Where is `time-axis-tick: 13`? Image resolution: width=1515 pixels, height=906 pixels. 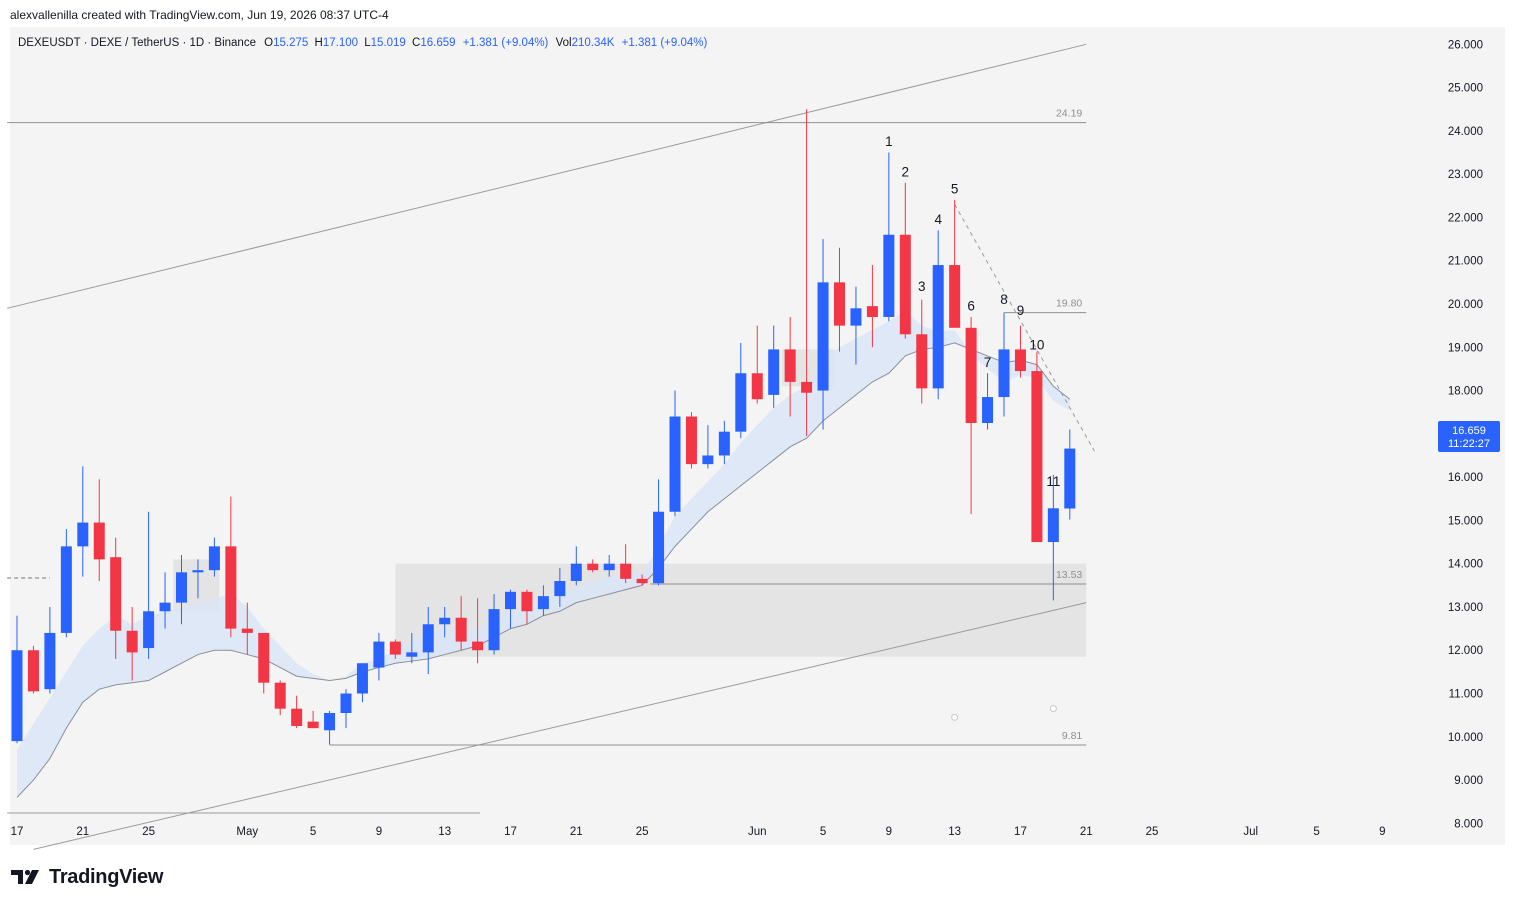
time-axis-tick: 13 is located at coordinates (444, 832).